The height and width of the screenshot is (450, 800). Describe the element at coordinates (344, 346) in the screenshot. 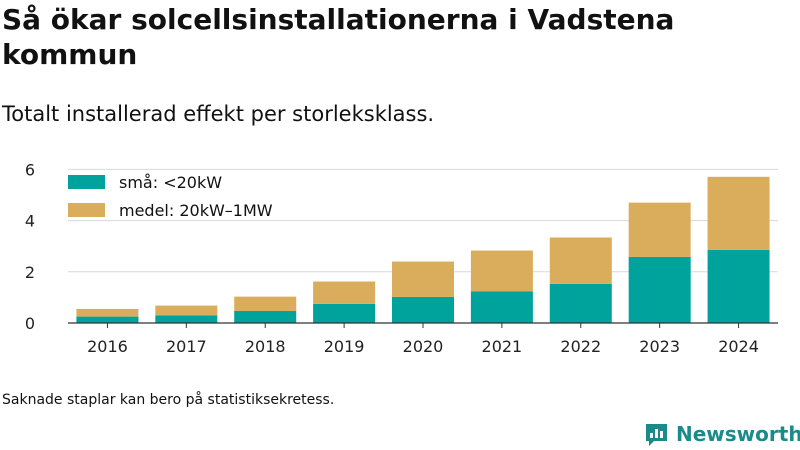

I see `x-tick-label: 2019` at that location.